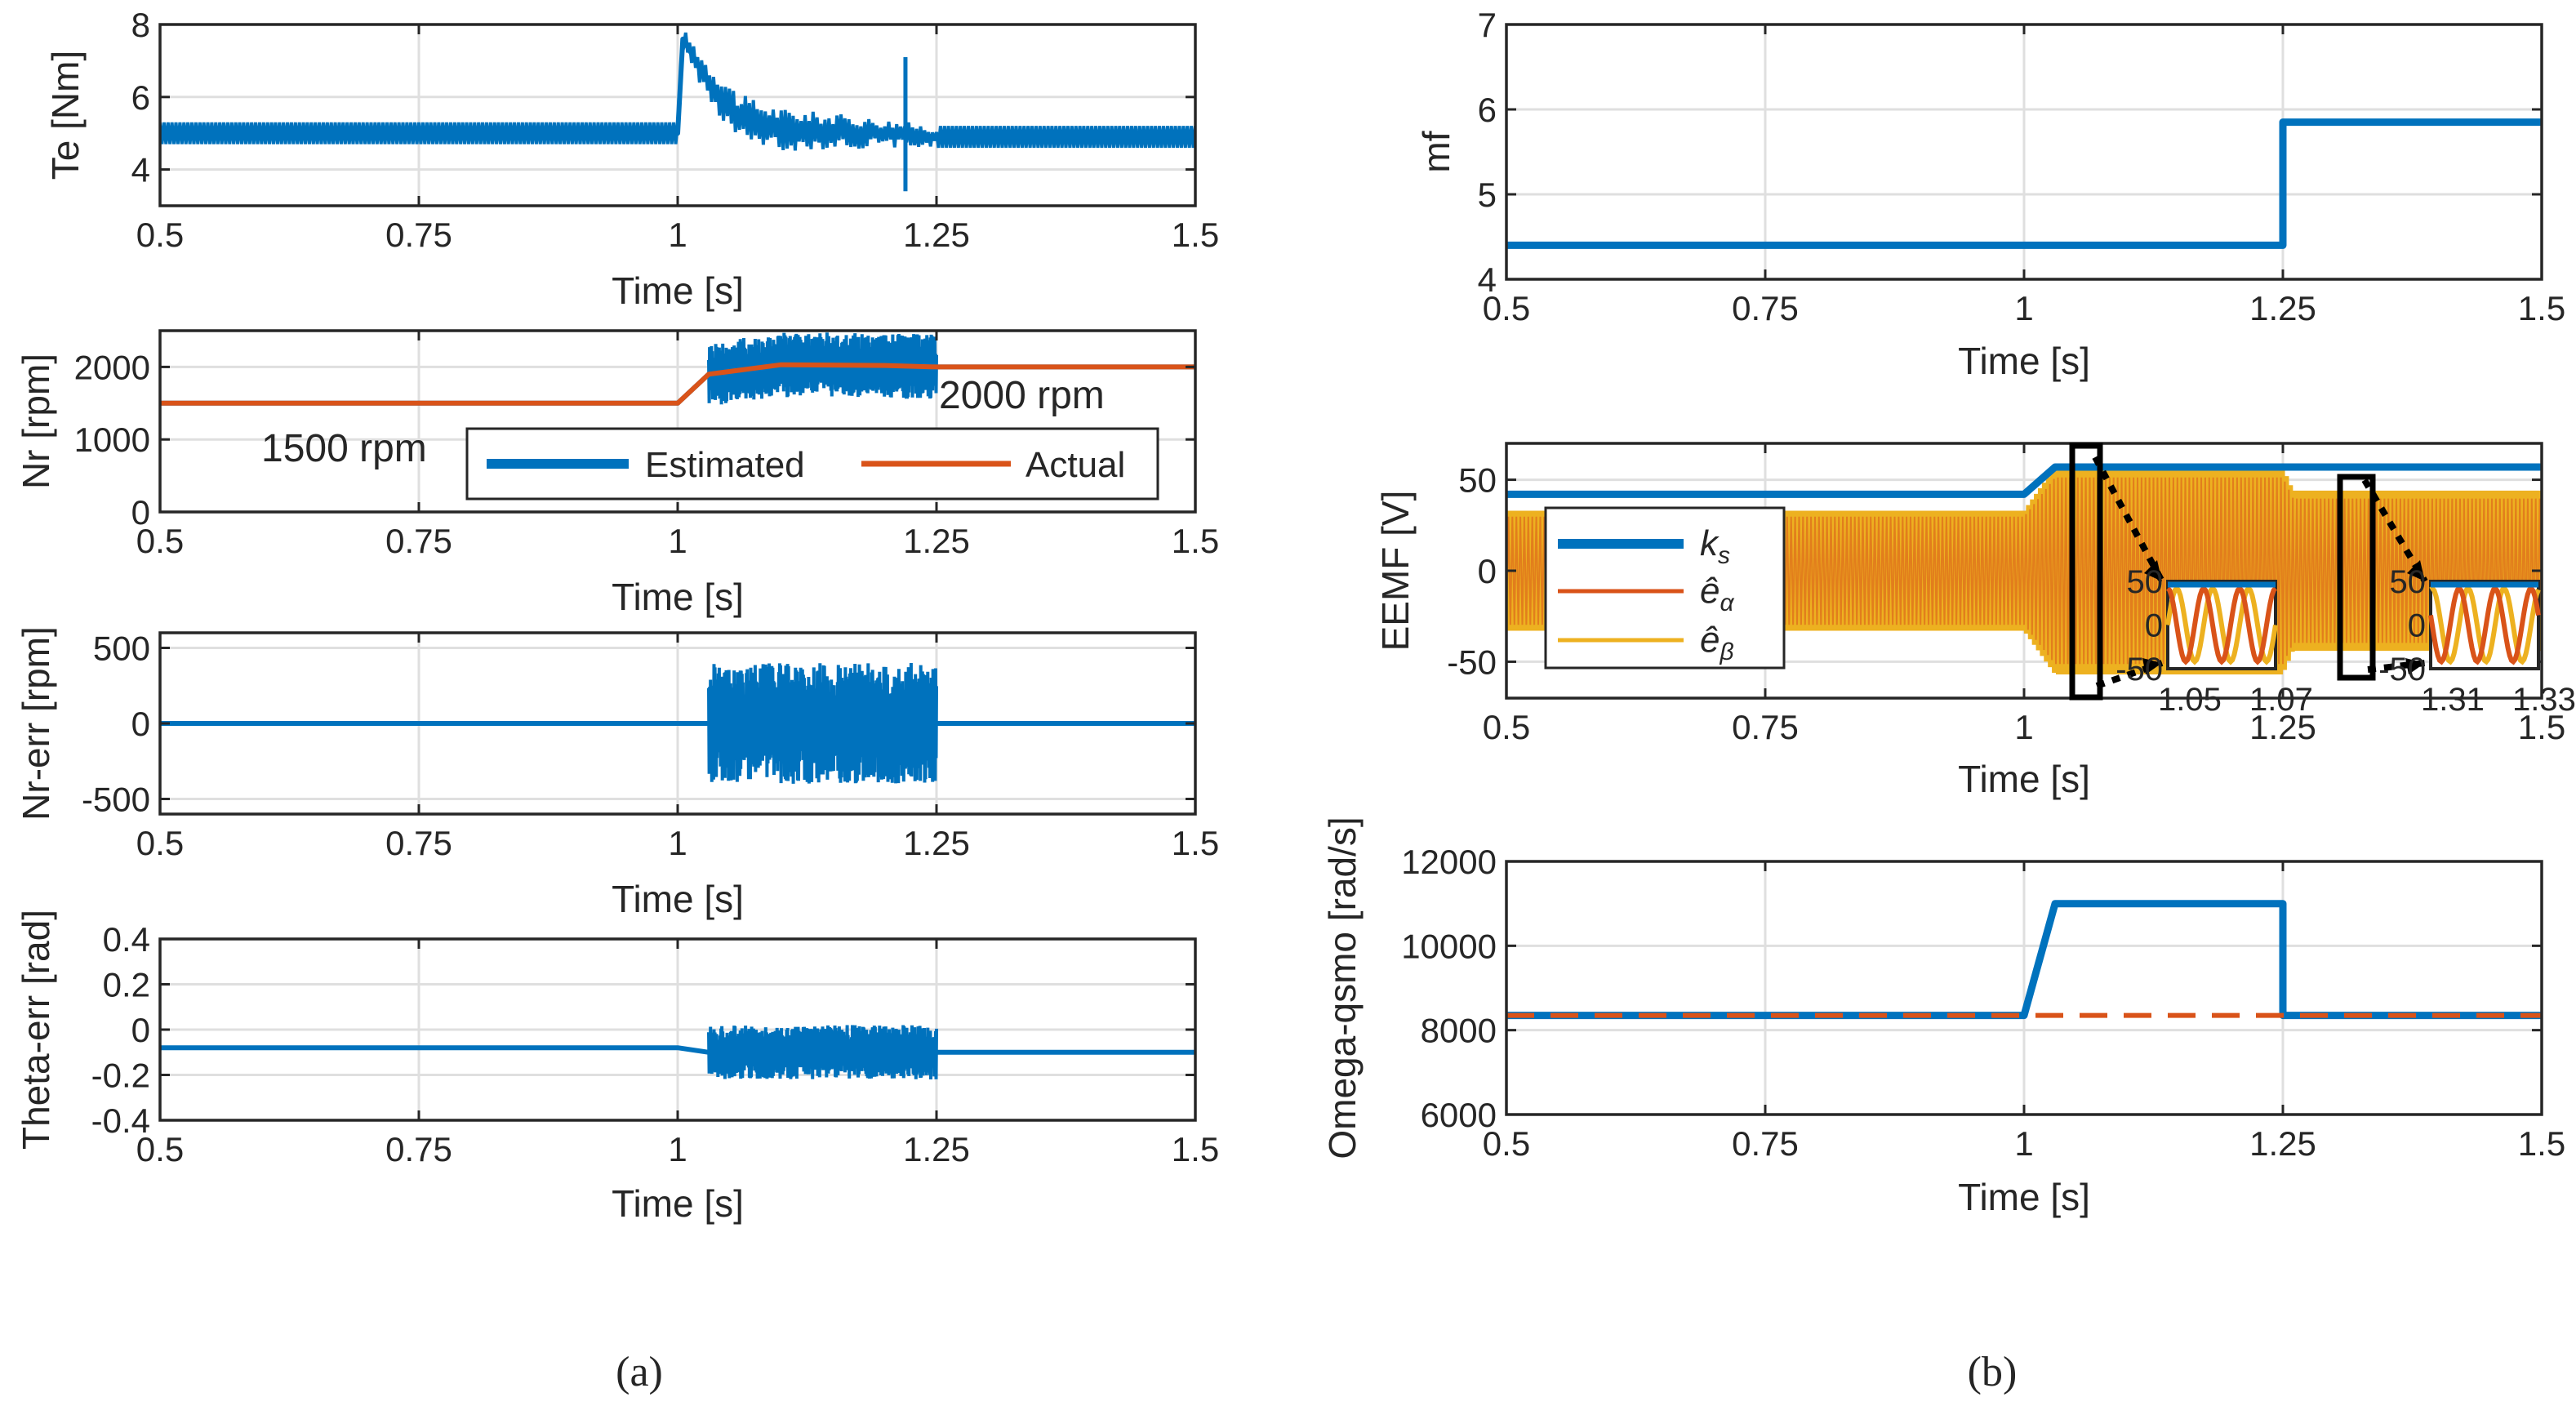  Describe the element at coordinates (1717, 642) in the screenshot. I see `legend-label-e-beta: êβ` at that location.